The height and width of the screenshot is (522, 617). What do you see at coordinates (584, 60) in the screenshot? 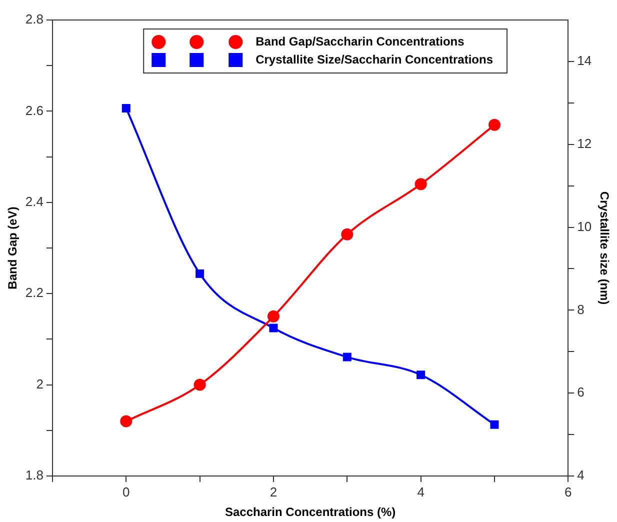
I see `y2-tick-label: 14` at bounding box center [584, 60].